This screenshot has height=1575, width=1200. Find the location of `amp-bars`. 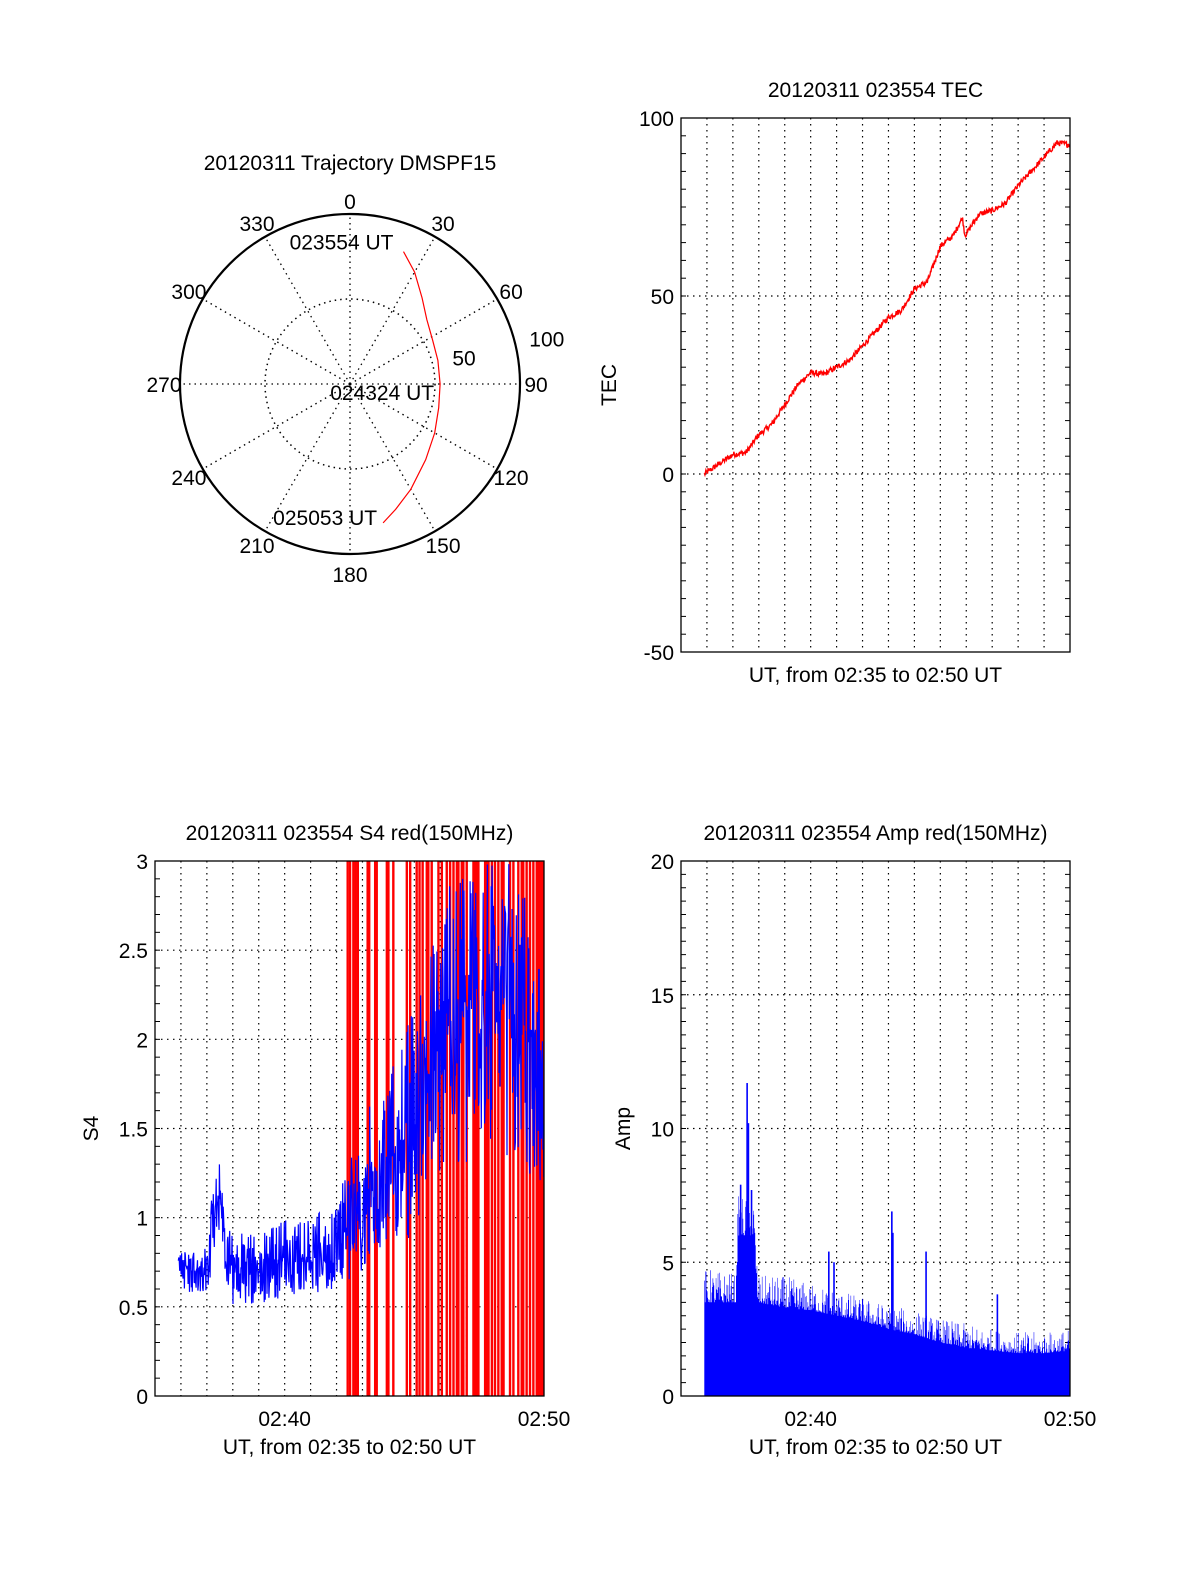

amp-bars is located at coordinates (887, 1296).